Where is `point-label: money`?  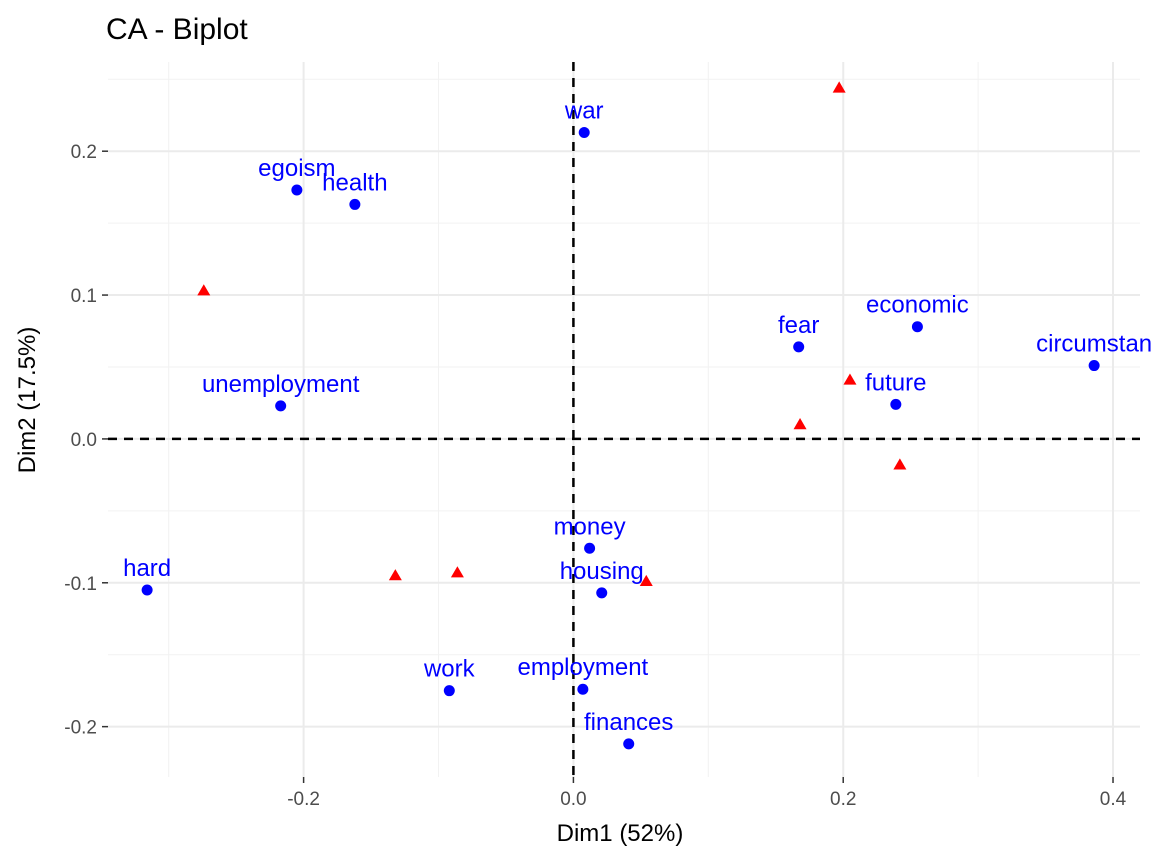
point-label: money is located at coordinates (590, 526).